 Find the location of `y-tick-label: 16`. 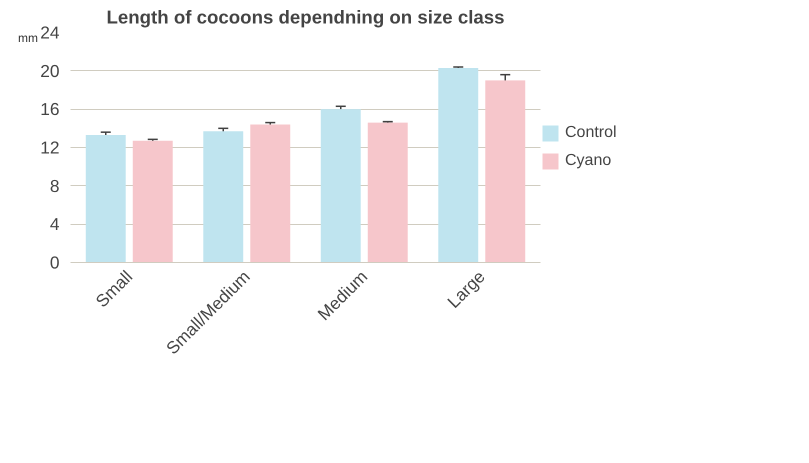

y-tick-label: 16 is located at coordinates (50, 109).